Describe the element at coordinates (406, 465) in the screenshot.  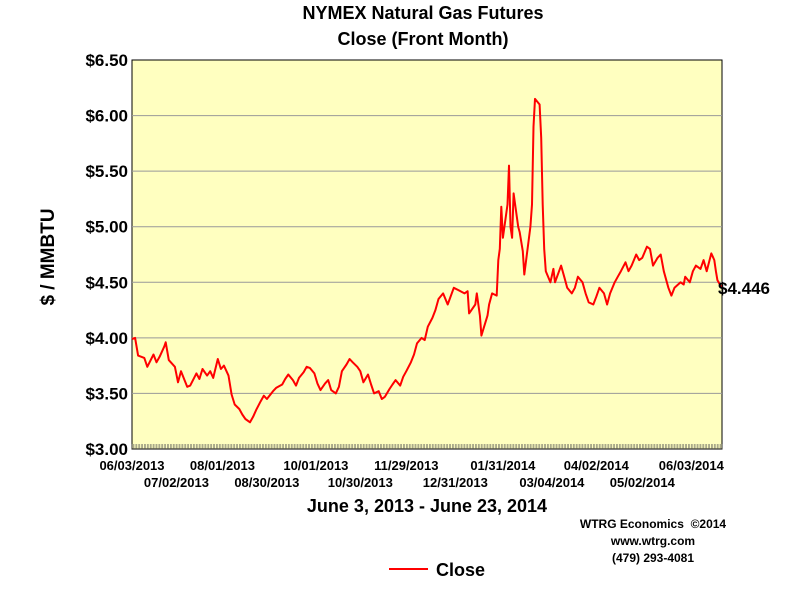
I see `x-tick-label: 11/29/2013` at that location.